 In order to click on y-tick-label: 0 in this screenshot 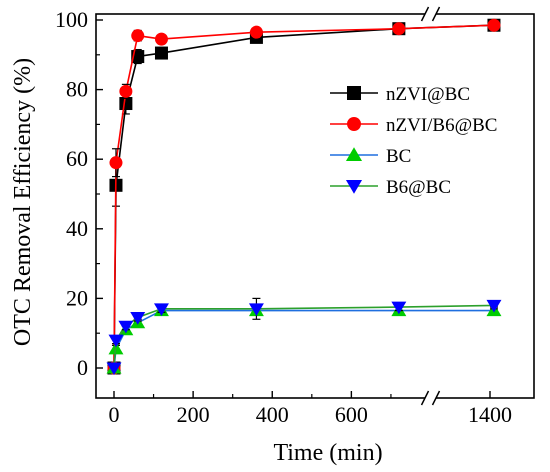, I will do `click(82, 367)`.